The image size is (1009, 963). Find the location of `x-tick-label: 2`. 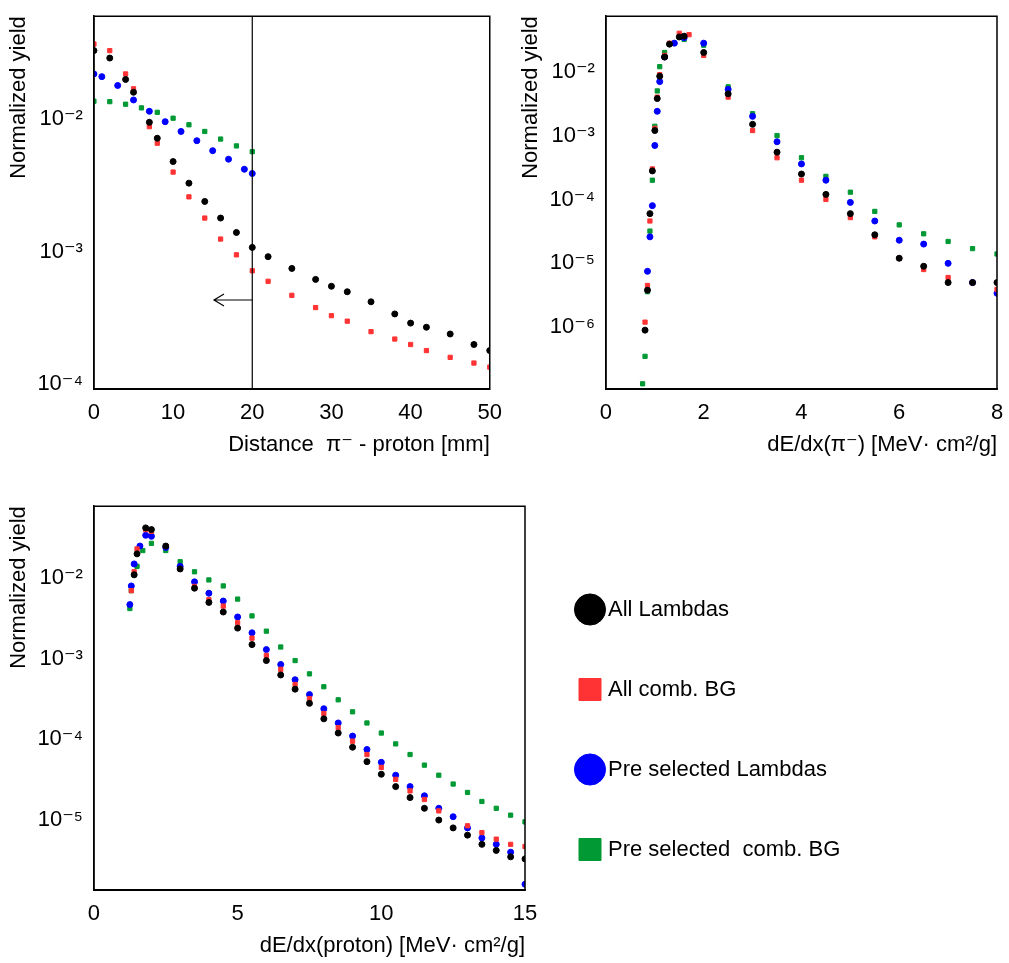

x-tick-label: 2 is located at coordinates (703, 412).